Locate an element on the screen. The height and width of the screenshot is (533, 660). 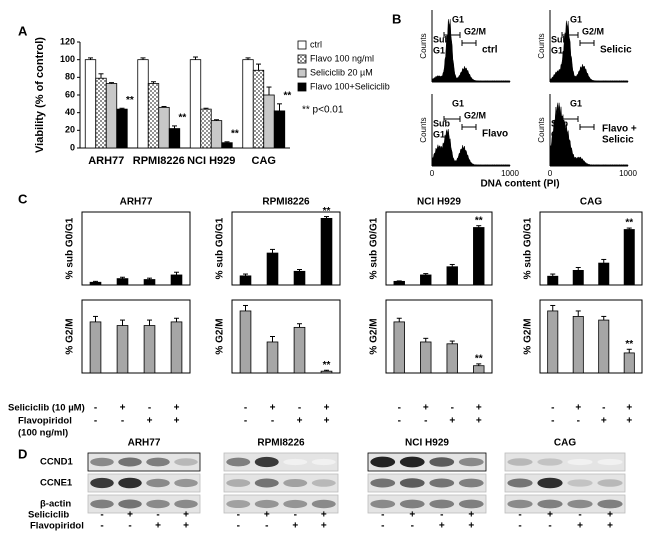
y-axis-label: Viability (% of control) is located at coordinates (40, 95).